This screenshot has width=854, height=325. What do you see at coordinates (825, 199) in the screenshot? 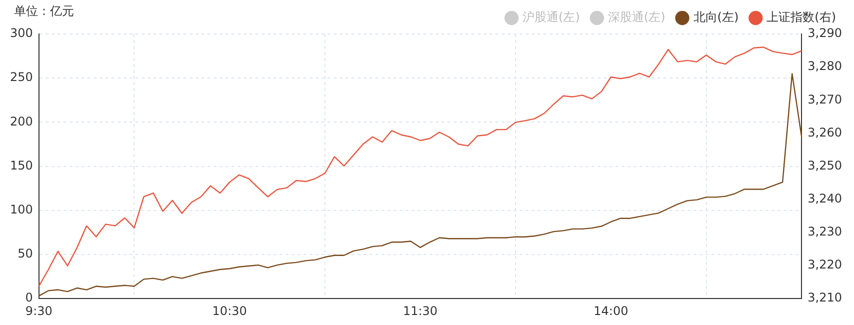
I see `y2-tick-label: 3,240` at bounding box center [825, 199].